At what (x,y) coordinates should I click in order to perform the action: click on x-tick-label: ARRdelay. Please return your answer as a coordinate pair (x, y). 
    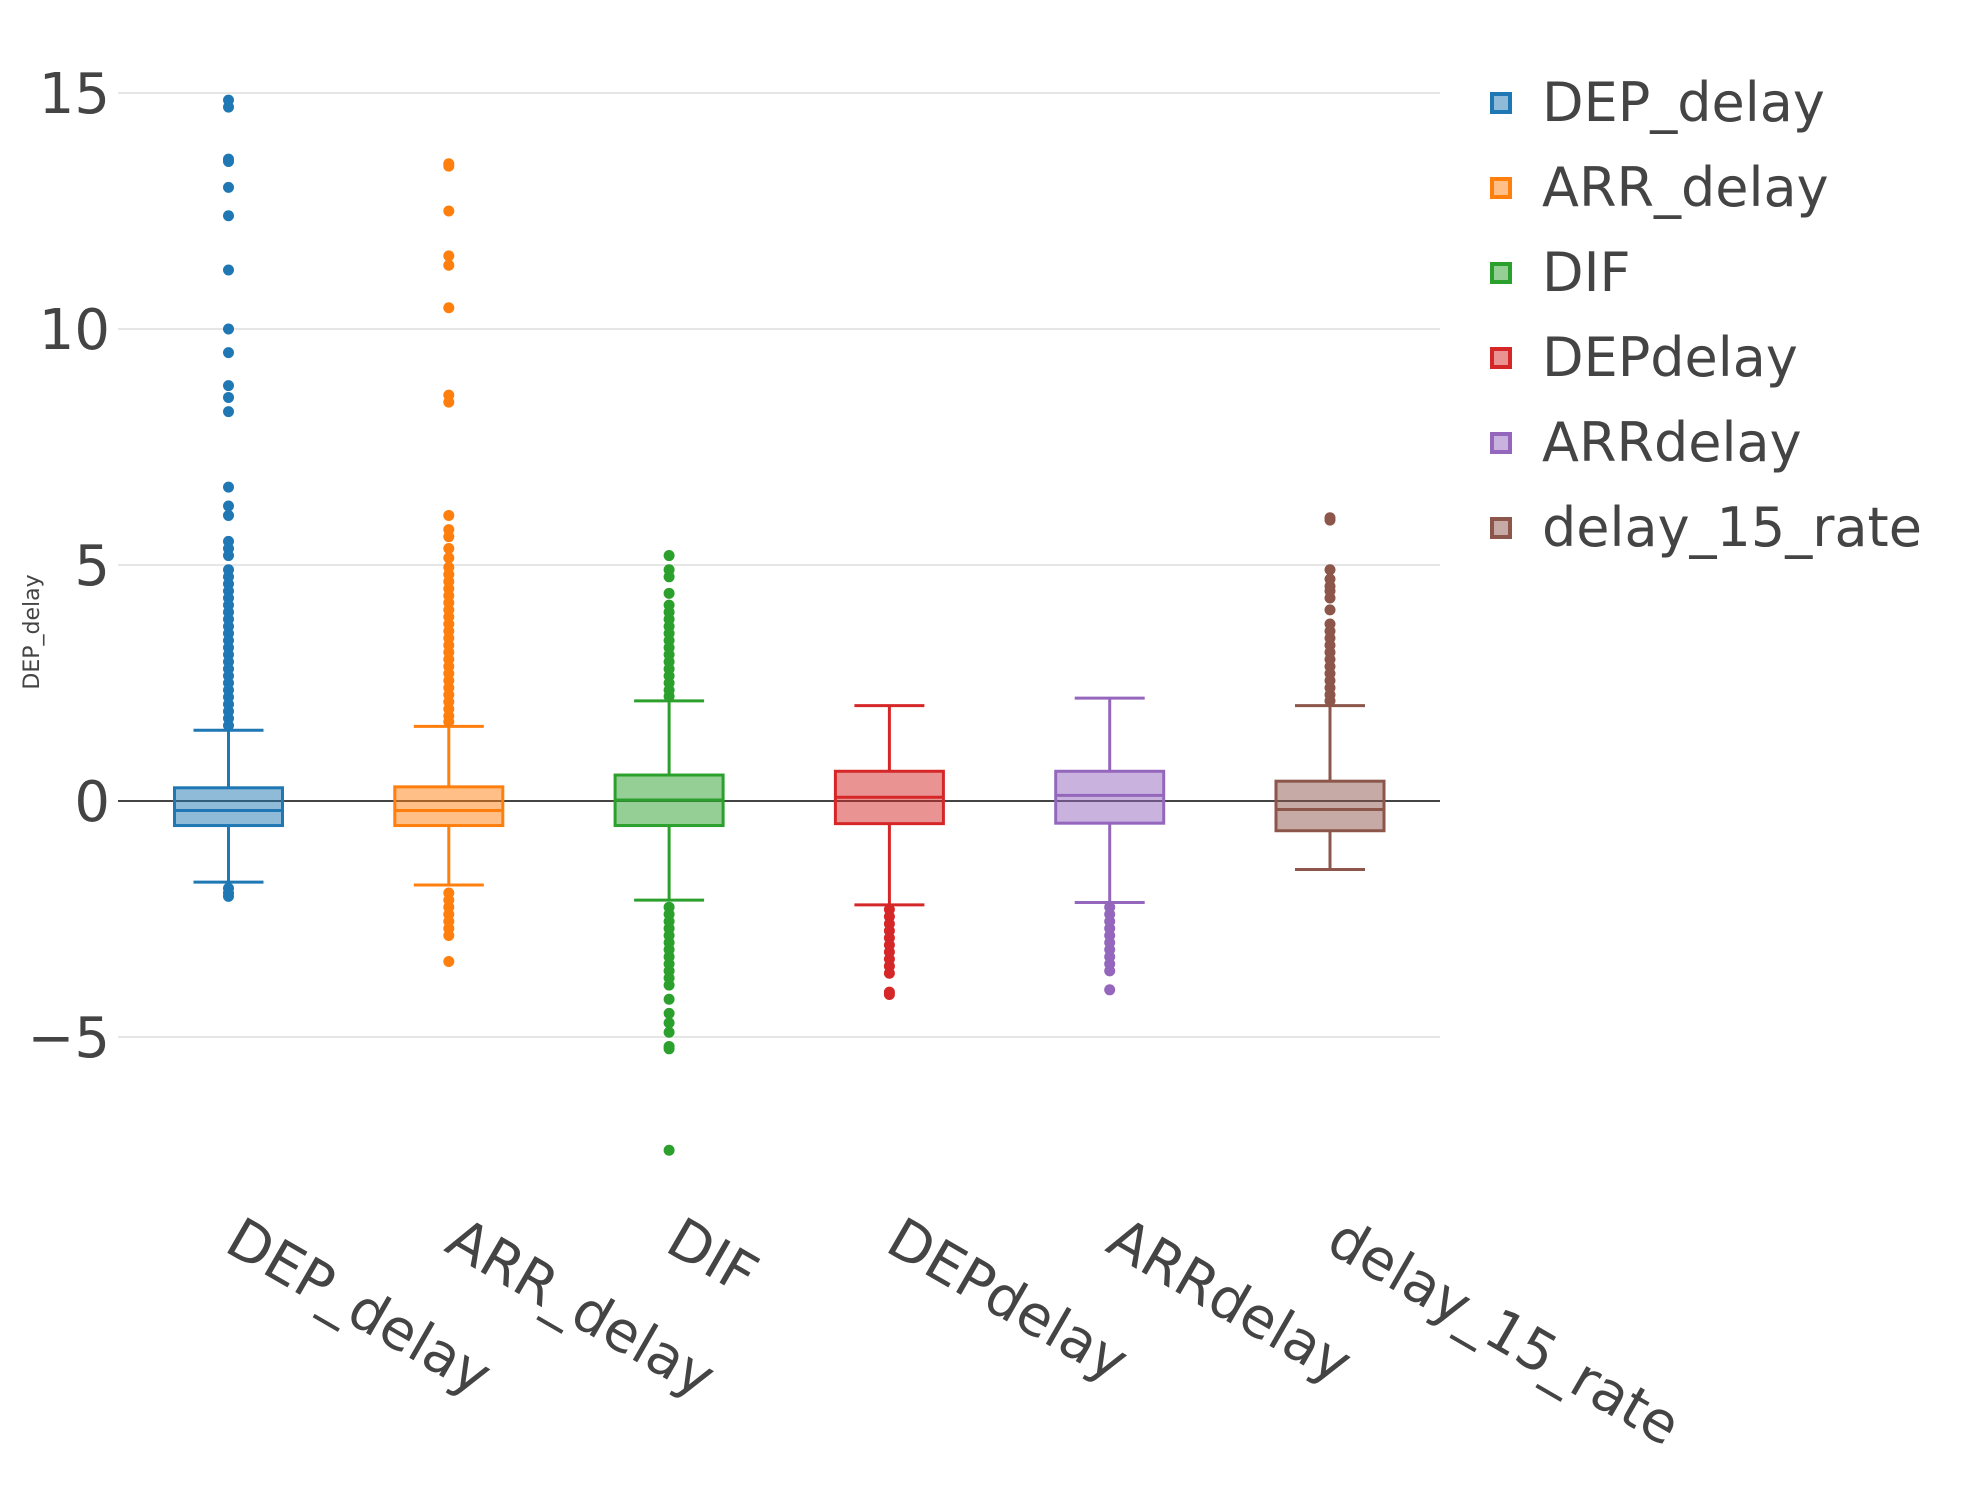
    Looking at the image, I should click on (1230, 1301).